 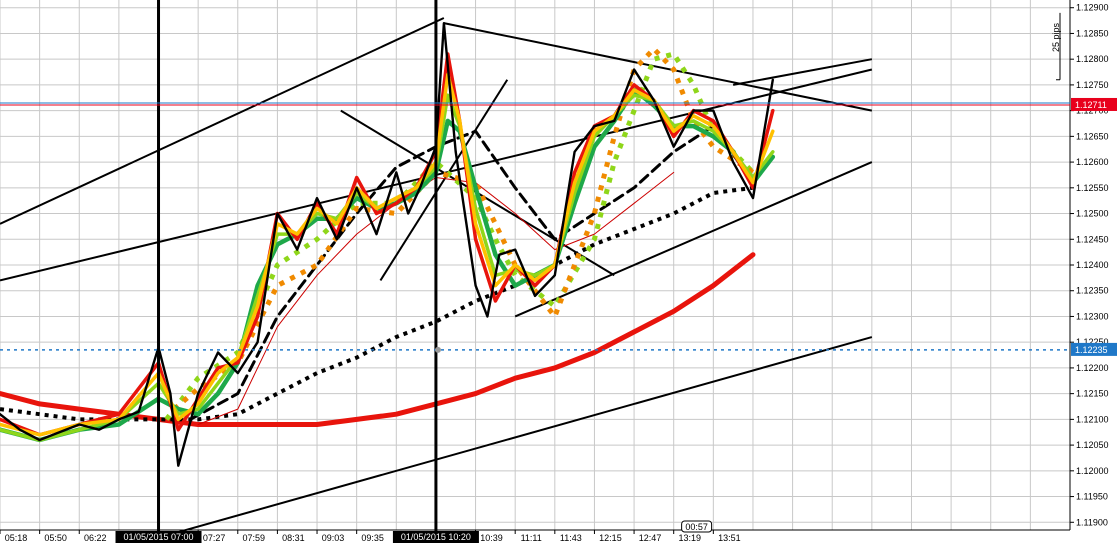 What do you see at coordinates (1092, 162) in the screenshot?
I see `y-tick-label: 1.12600` at bounding box center [1092, 162].